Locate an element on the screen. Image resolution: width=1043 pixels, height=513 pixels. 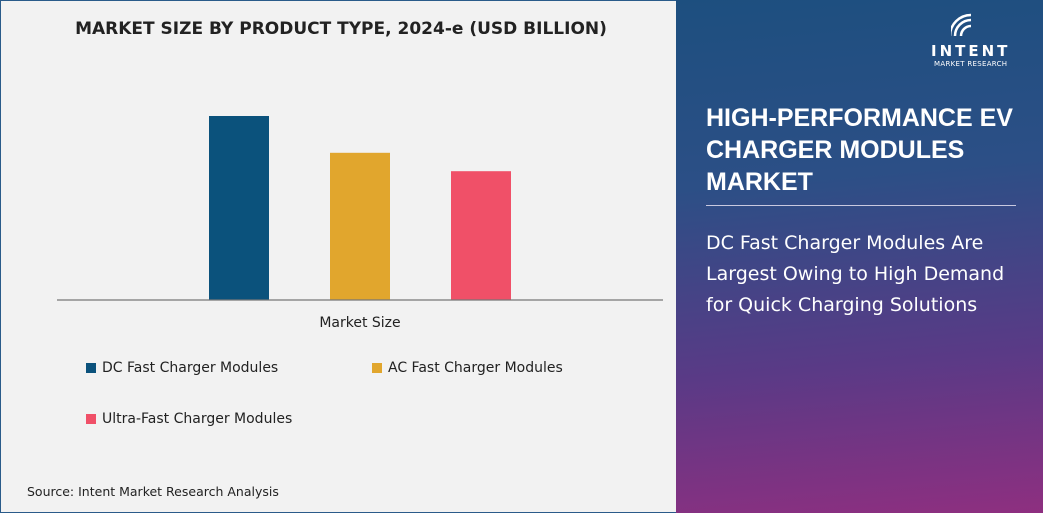
source-note: Source: Intent Market Research Analysis is located at coordinates (153, 491).